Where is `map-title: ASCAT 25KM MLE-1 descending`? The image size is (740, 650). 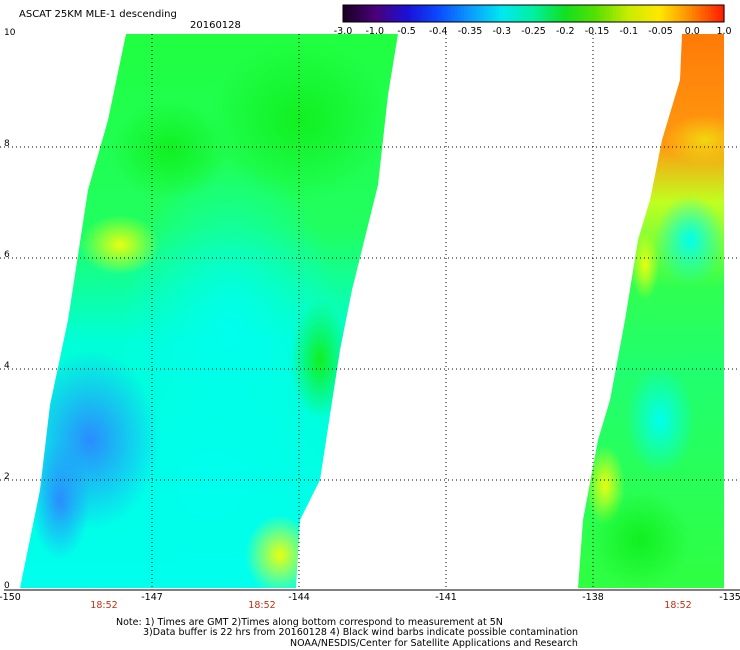 map-title: ASCAT 25KM MLE-1 descending is located at coordinates (98, 14).